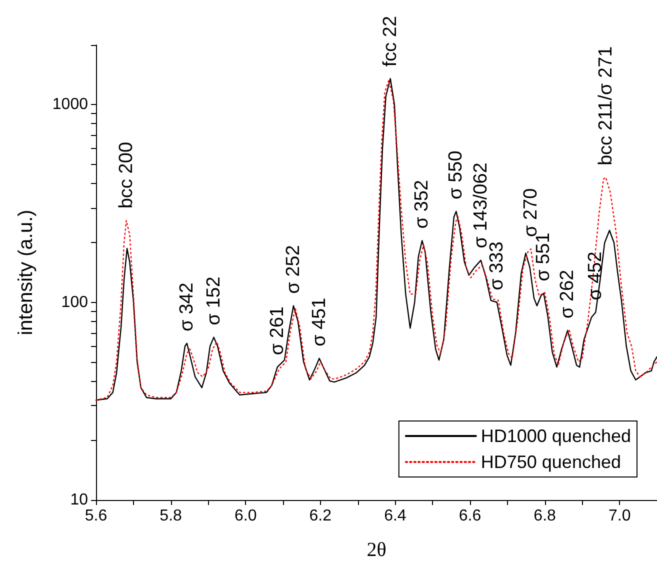 This screenshot has width=657, height=571. Describe the element at coordinates (422, 204) in the screenshot. I see `annotation: σ 352` at that location.